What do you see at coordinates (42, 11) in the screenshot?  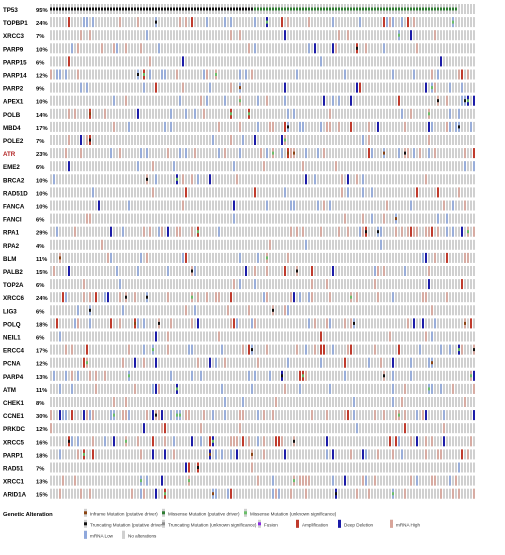 I see `gene-percent-tp53: 95%` at bounding box center [42, 11].